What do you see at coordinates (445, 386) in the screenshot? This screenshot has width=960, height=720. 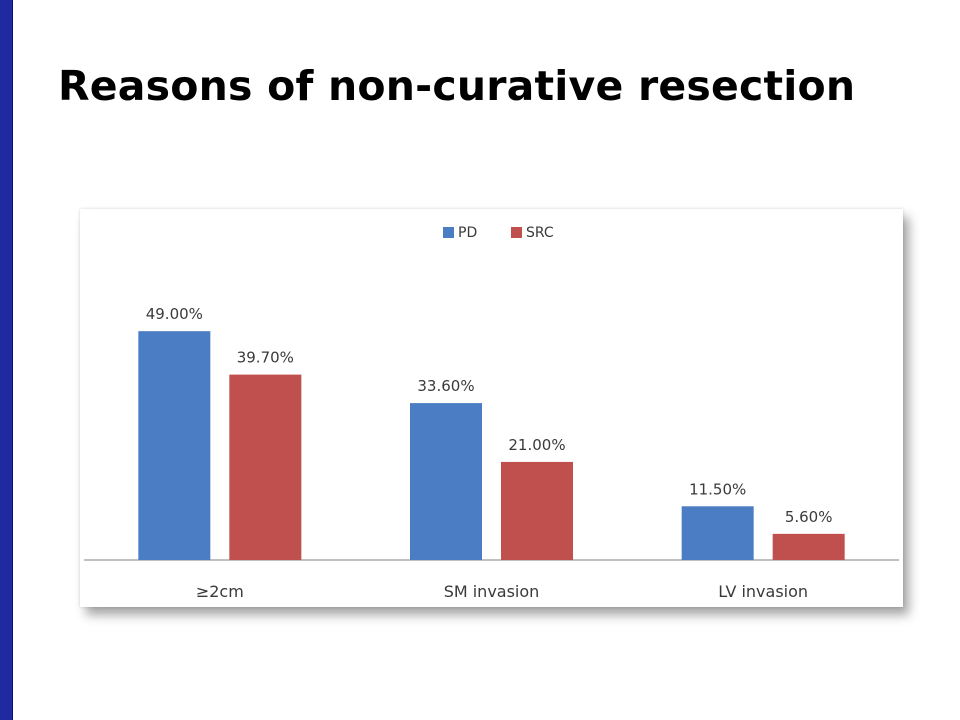 I see `data-label-pd-1: 33.60%` at bounding box center [445, 386].